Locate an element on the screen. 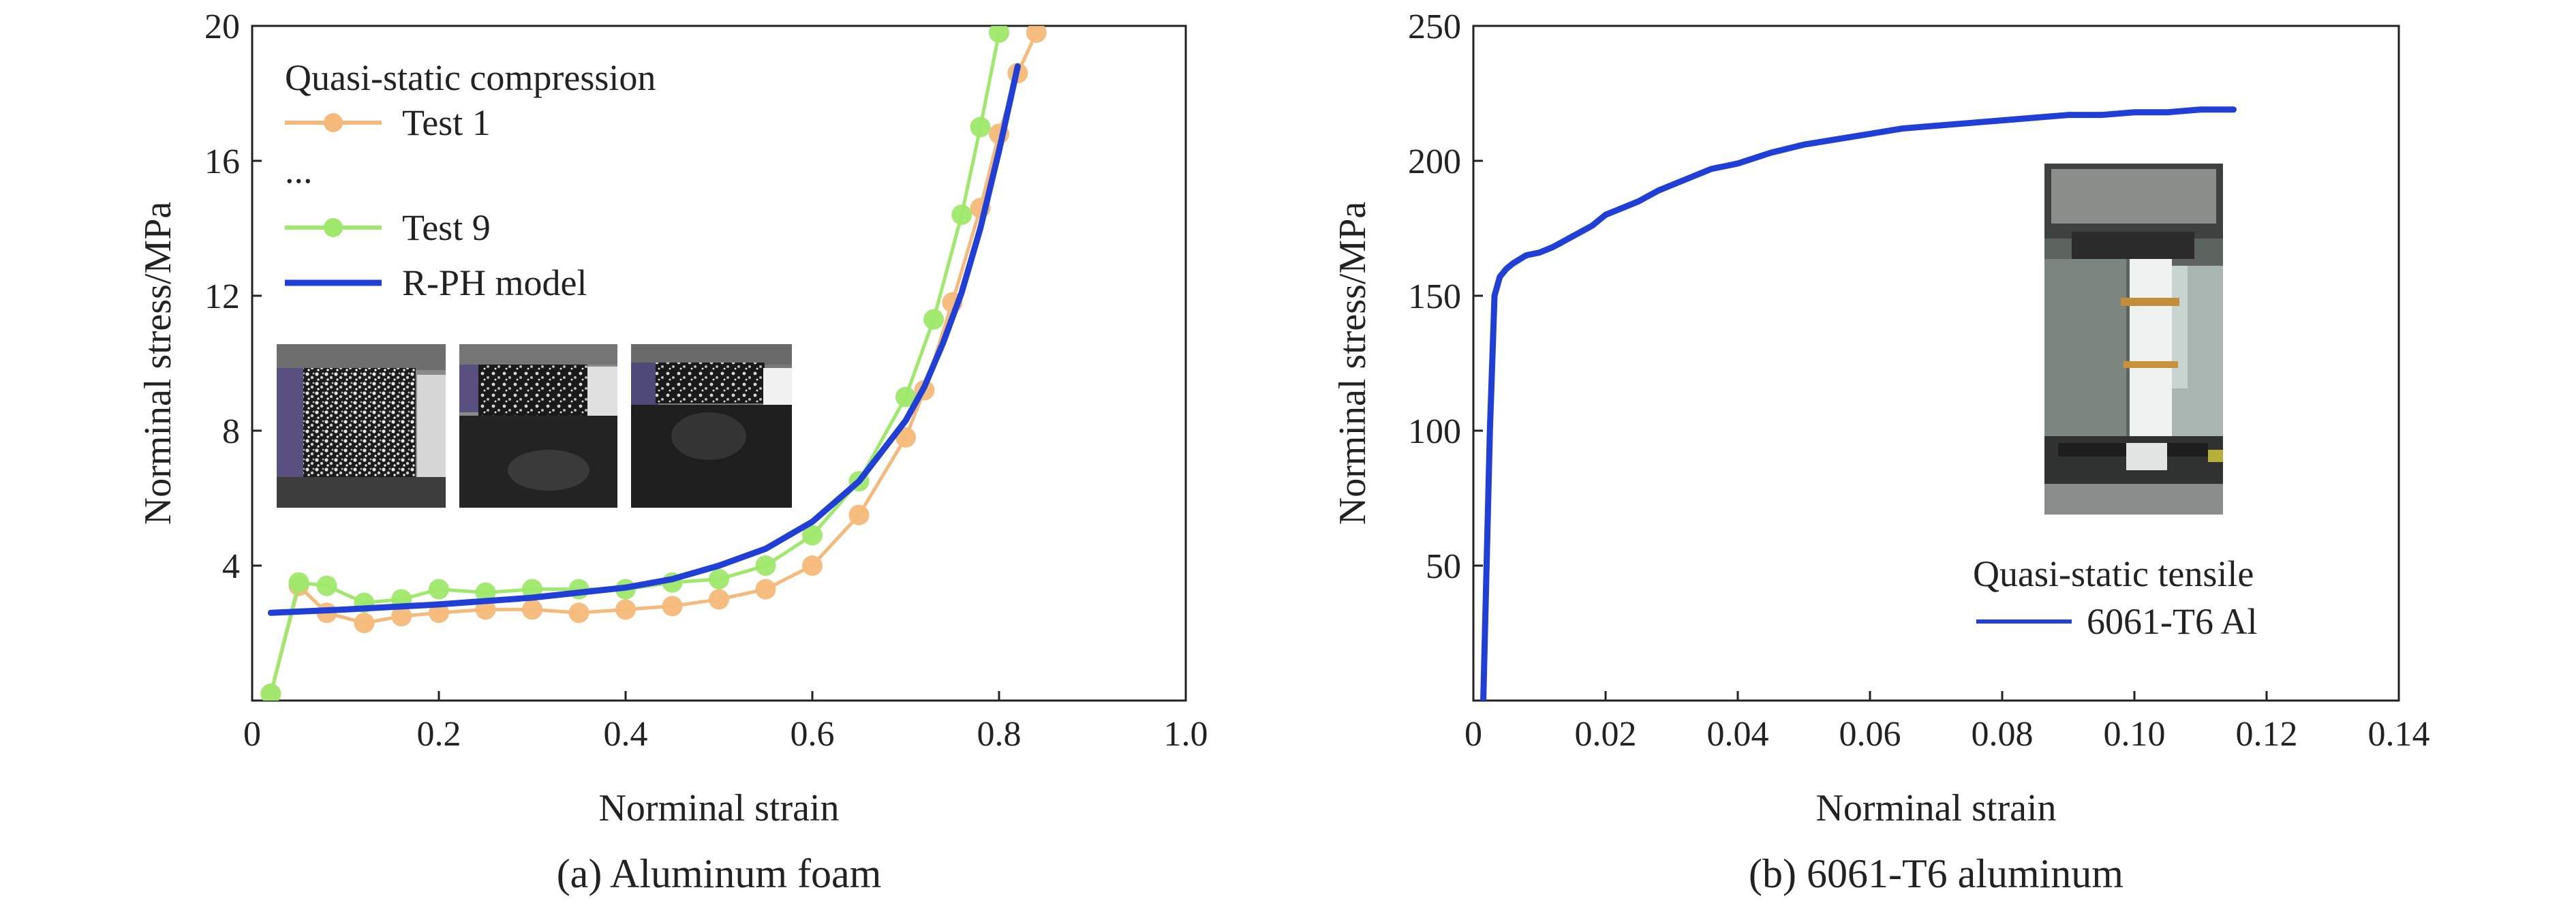 Image resolution: width=2576 pixels, height=905 pixels. inset-photo-b is located at coordinates (2133, 339).